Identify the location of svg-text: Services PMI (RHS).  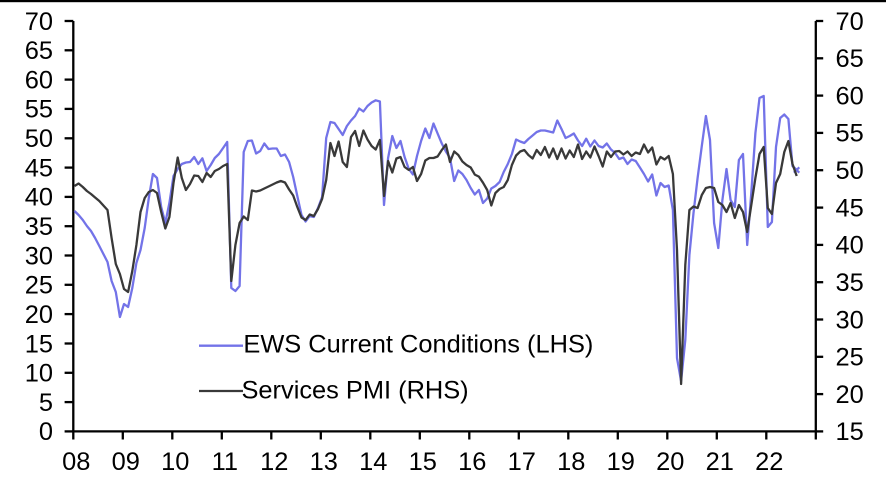
(355, 390).